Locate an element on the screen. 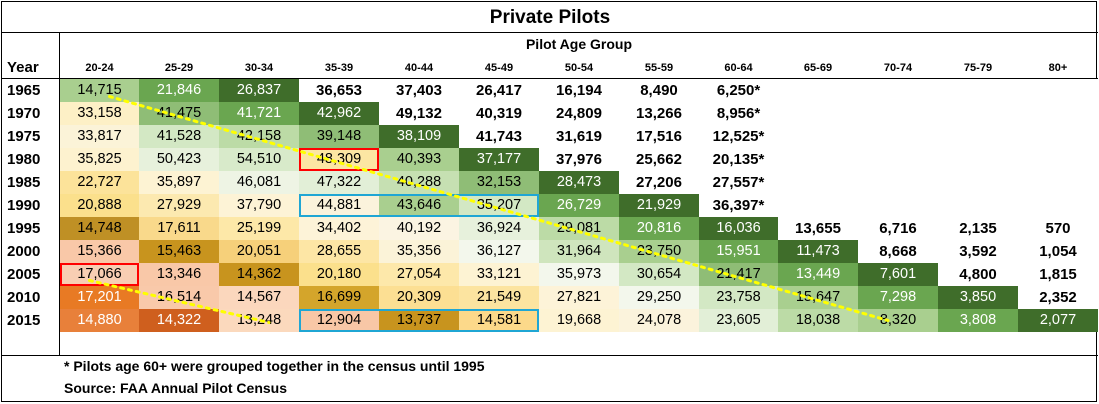  footer-divider is located at coordinates (550, 355).